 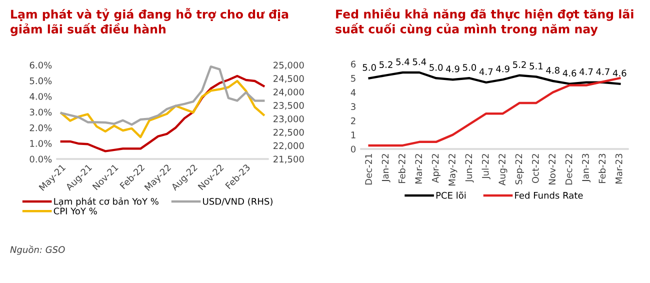 What do you see at coordinates (453, 170) in the screenshot?
I see `x-tick-label: May-22` at bounding box center [453, 170].